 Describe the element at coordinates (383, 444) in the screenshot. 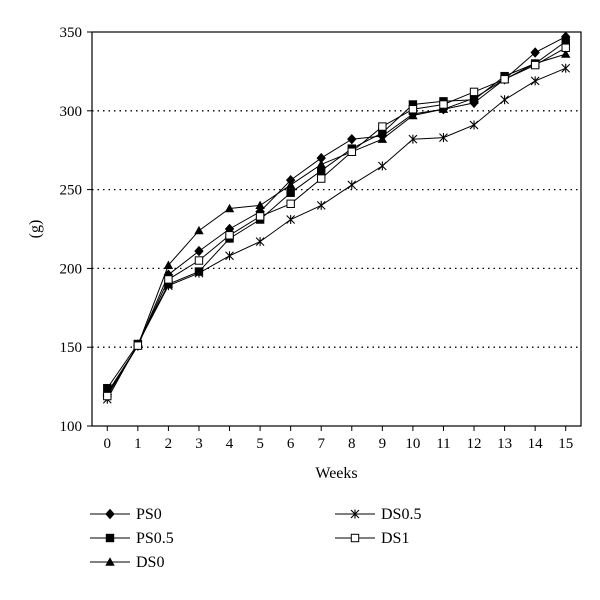

I see `x-tick-label: 9` at that location.